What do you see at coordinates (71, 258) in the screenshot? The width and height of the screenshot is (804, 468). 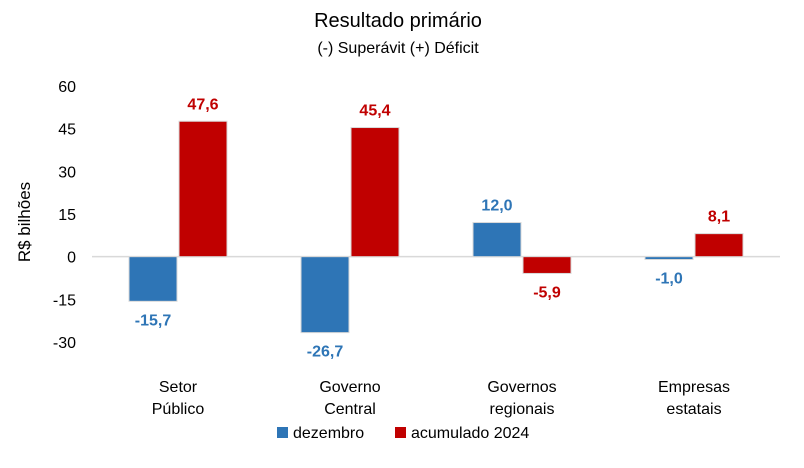 I see `y-tick-label: 0` at bounding box center [71, 258].